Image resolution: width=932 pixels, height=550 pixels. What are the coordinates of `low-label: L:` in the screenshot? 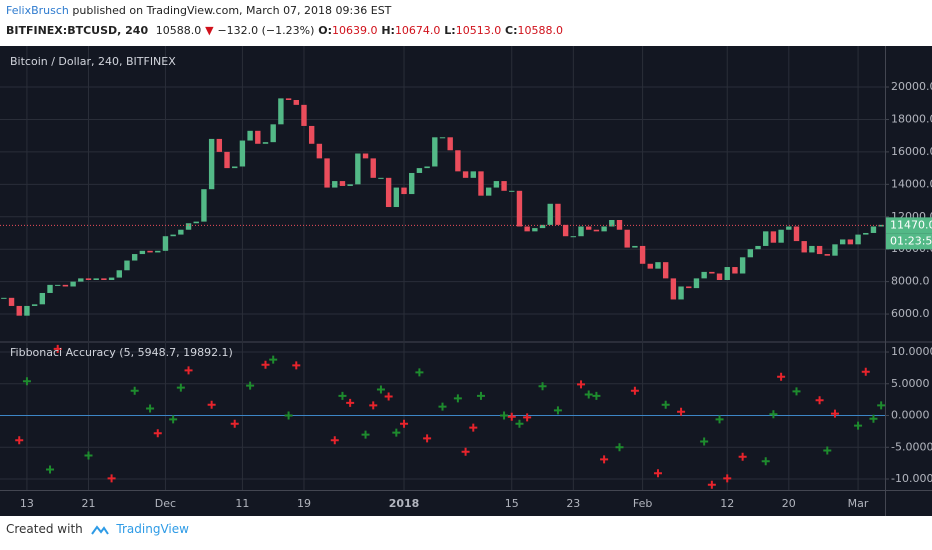 It's located at (450, 30).